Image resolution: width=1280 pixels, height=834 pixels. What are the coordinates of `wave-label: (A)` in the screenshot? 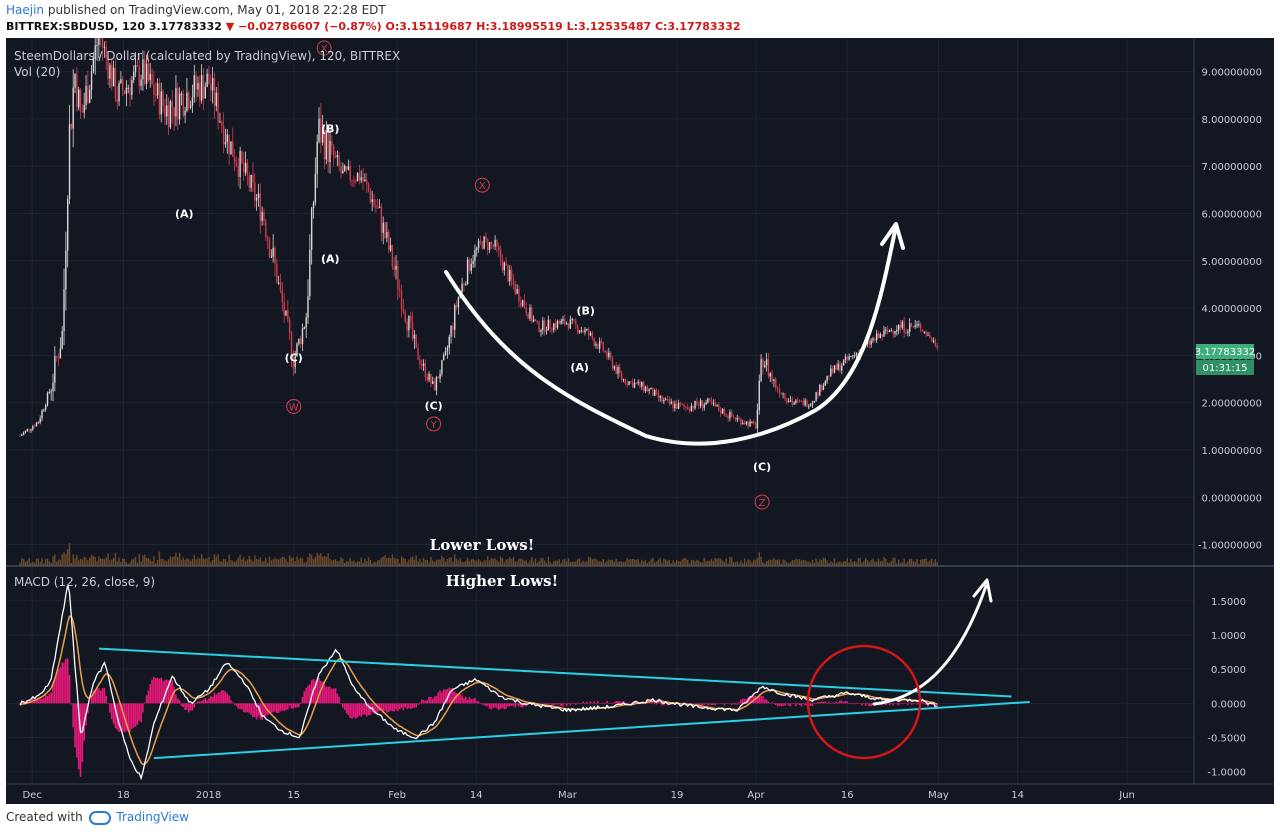 It's located at (330, 258).